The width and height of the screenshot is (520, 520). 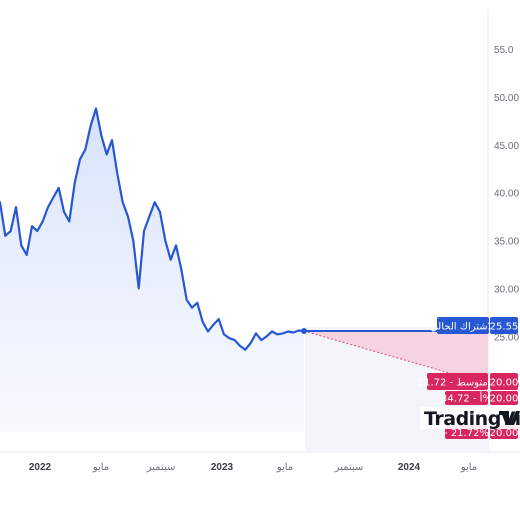 I want to click on y-tick-label: 35.00, so click(x=506, y=242).